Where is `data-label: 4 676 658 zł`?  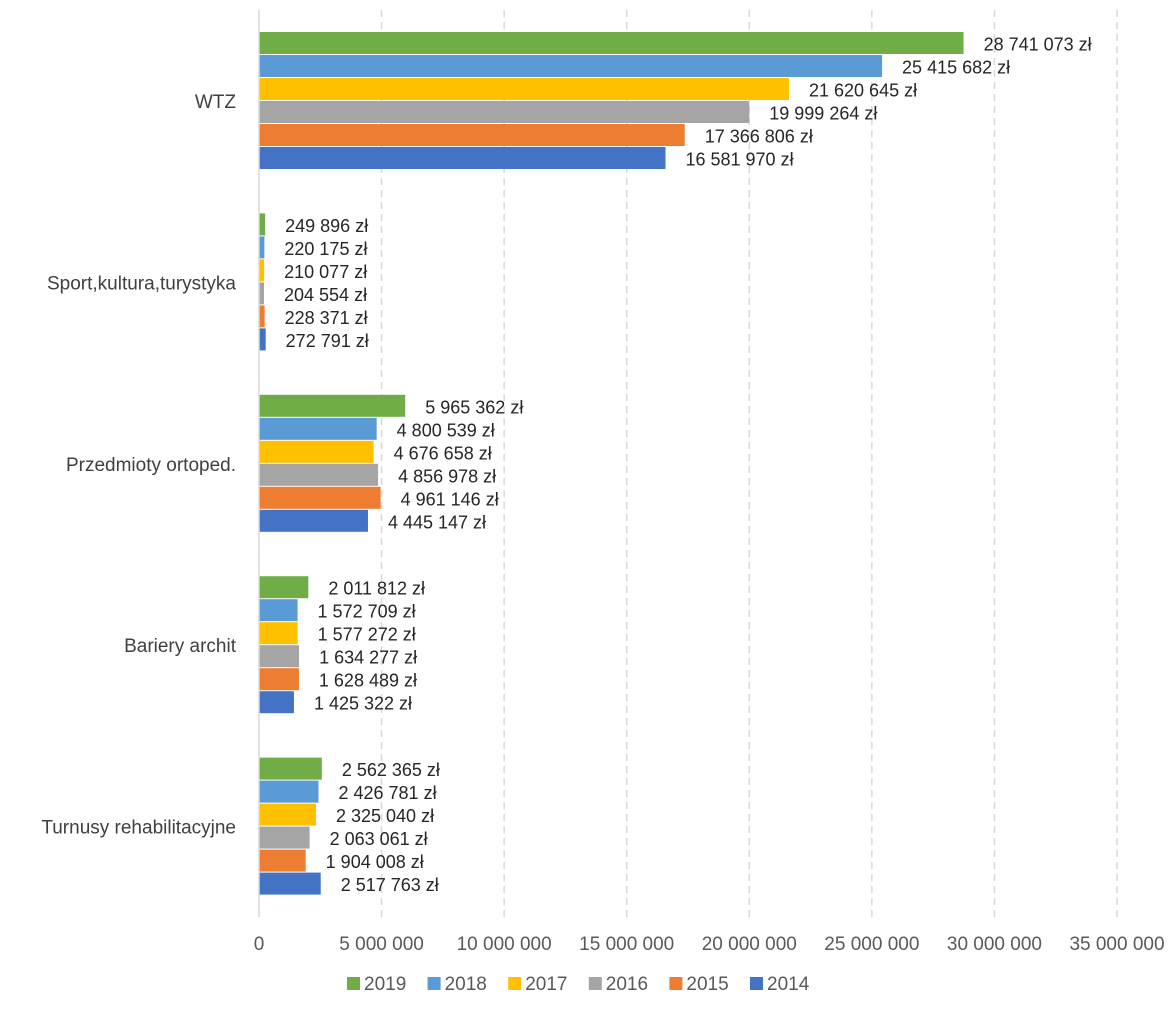
data-label: 4 676 658 zł is located at coordinates (443, 453).